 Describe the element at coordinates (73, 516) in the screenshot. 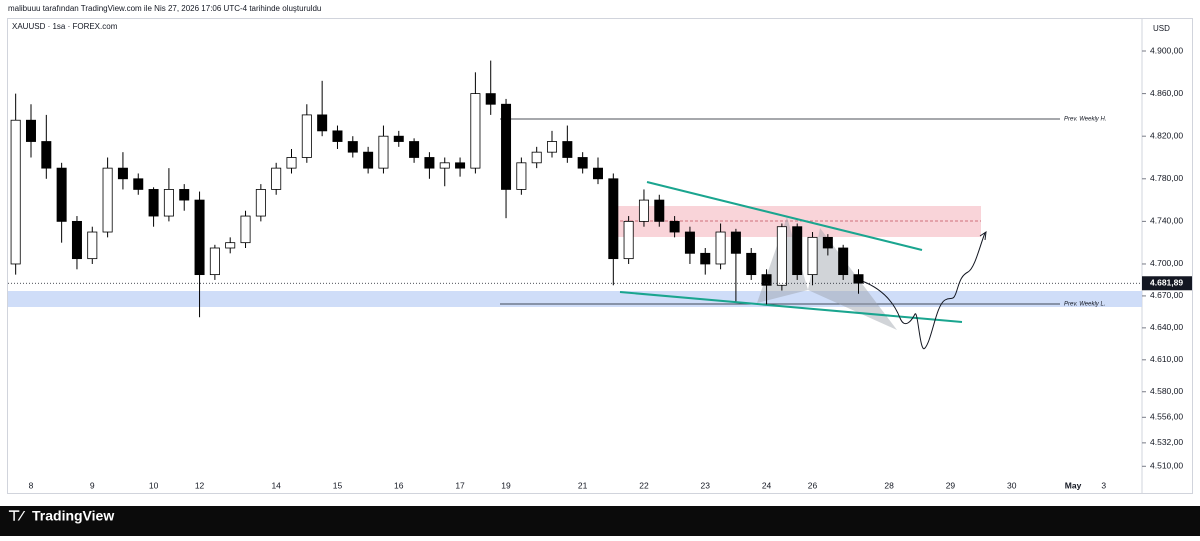

I see `brand: TradingView` at that location.